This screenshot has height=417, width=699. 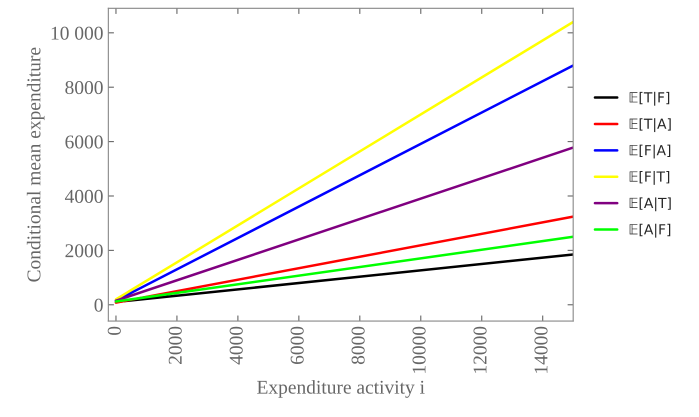 I want to click on x-tick-label: 2000, so click(x=175, y=345).